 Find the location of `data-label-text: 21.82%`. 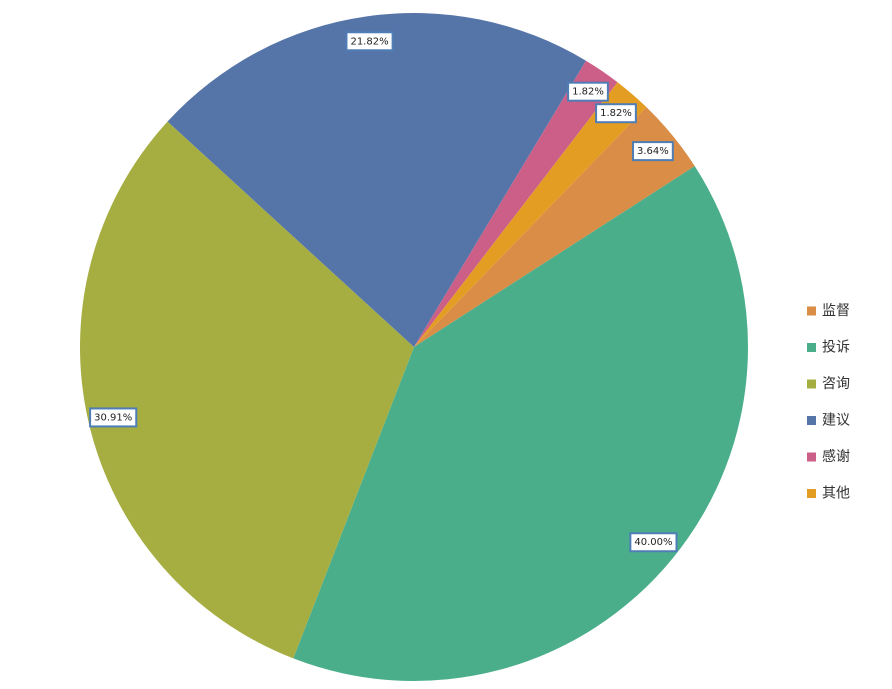

data-label-text: 21.82% is located at coordinates (369, 41).